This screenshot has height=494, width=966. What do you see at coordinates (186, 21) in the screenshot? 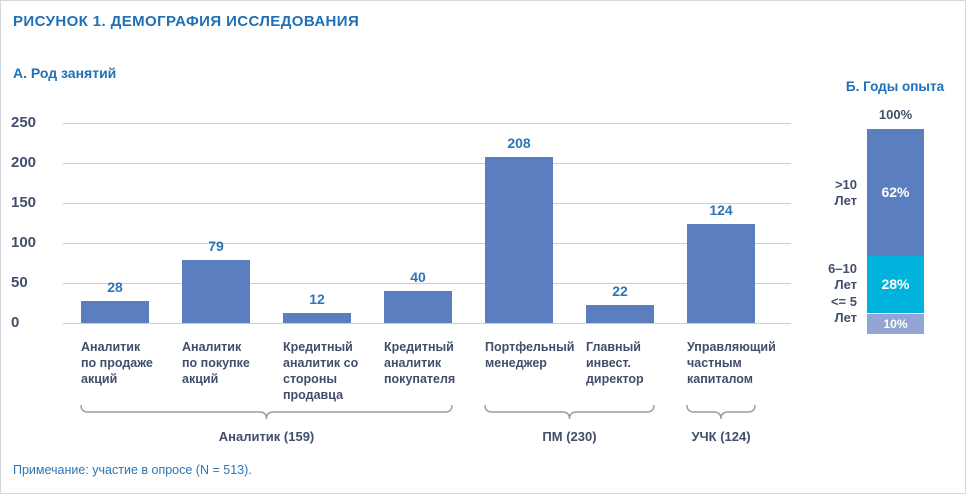
I see `figure-title: РИСУНОК 1. ДЕМОГРАФИЯ ИССЛЕДОВАНИЯ` at bounding box center [186, 21].